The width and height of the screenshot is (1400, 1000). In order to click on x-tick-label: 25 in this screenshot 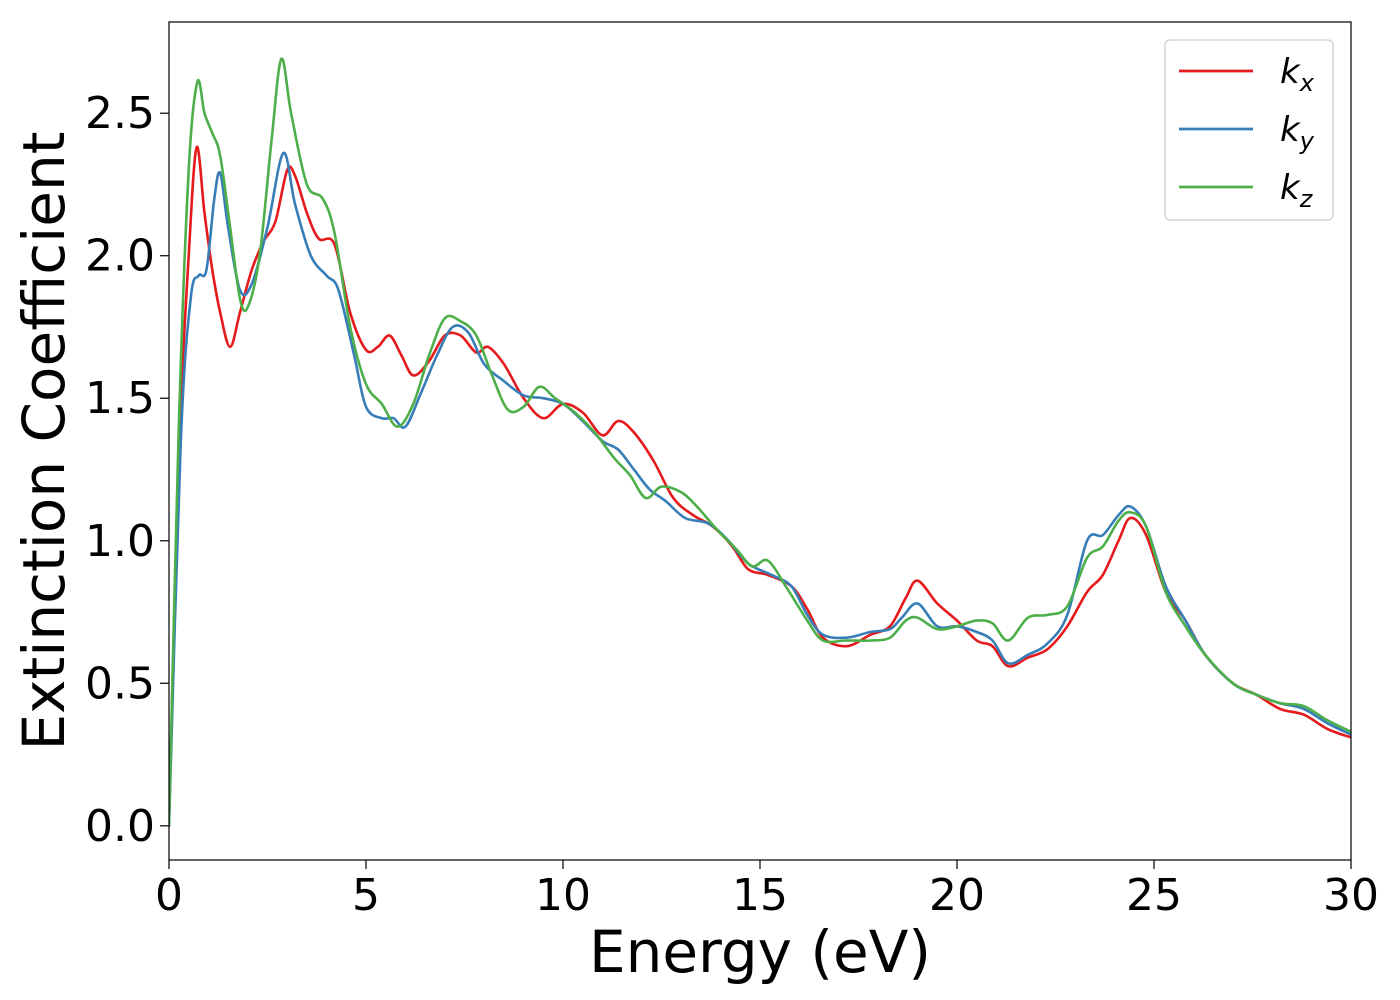, I will do `click(1154, 895)`.